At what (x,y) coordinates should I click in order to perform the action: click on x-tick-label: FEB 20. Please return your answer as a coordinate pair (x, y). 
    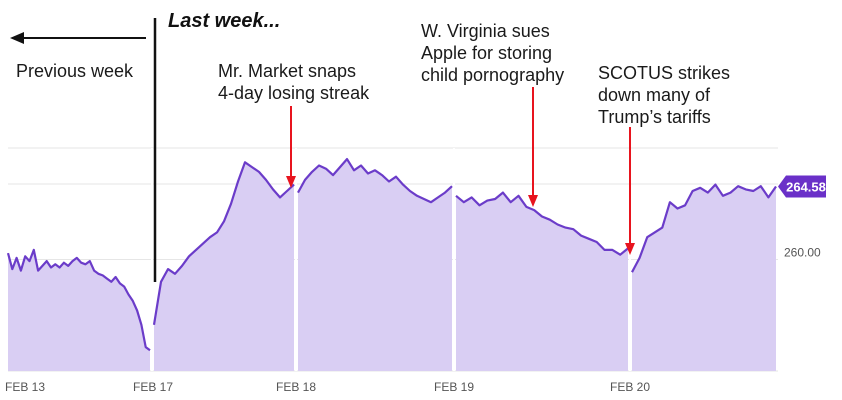
    Looking at the image, I should click on (630, 387).